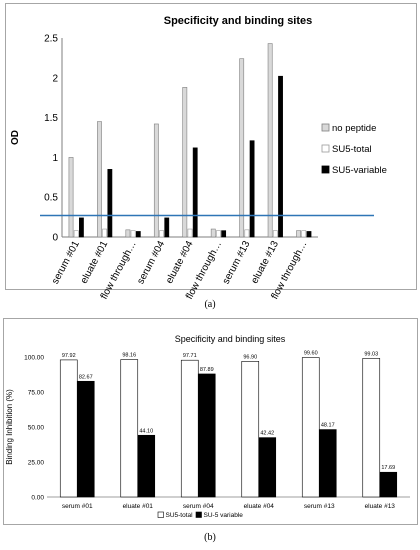 This screenshot has height=550, width=420. Describe the element at coordinates (51, 118) in the screenshot. I see `chart-a-y-tick-label: 1.5` at that location.